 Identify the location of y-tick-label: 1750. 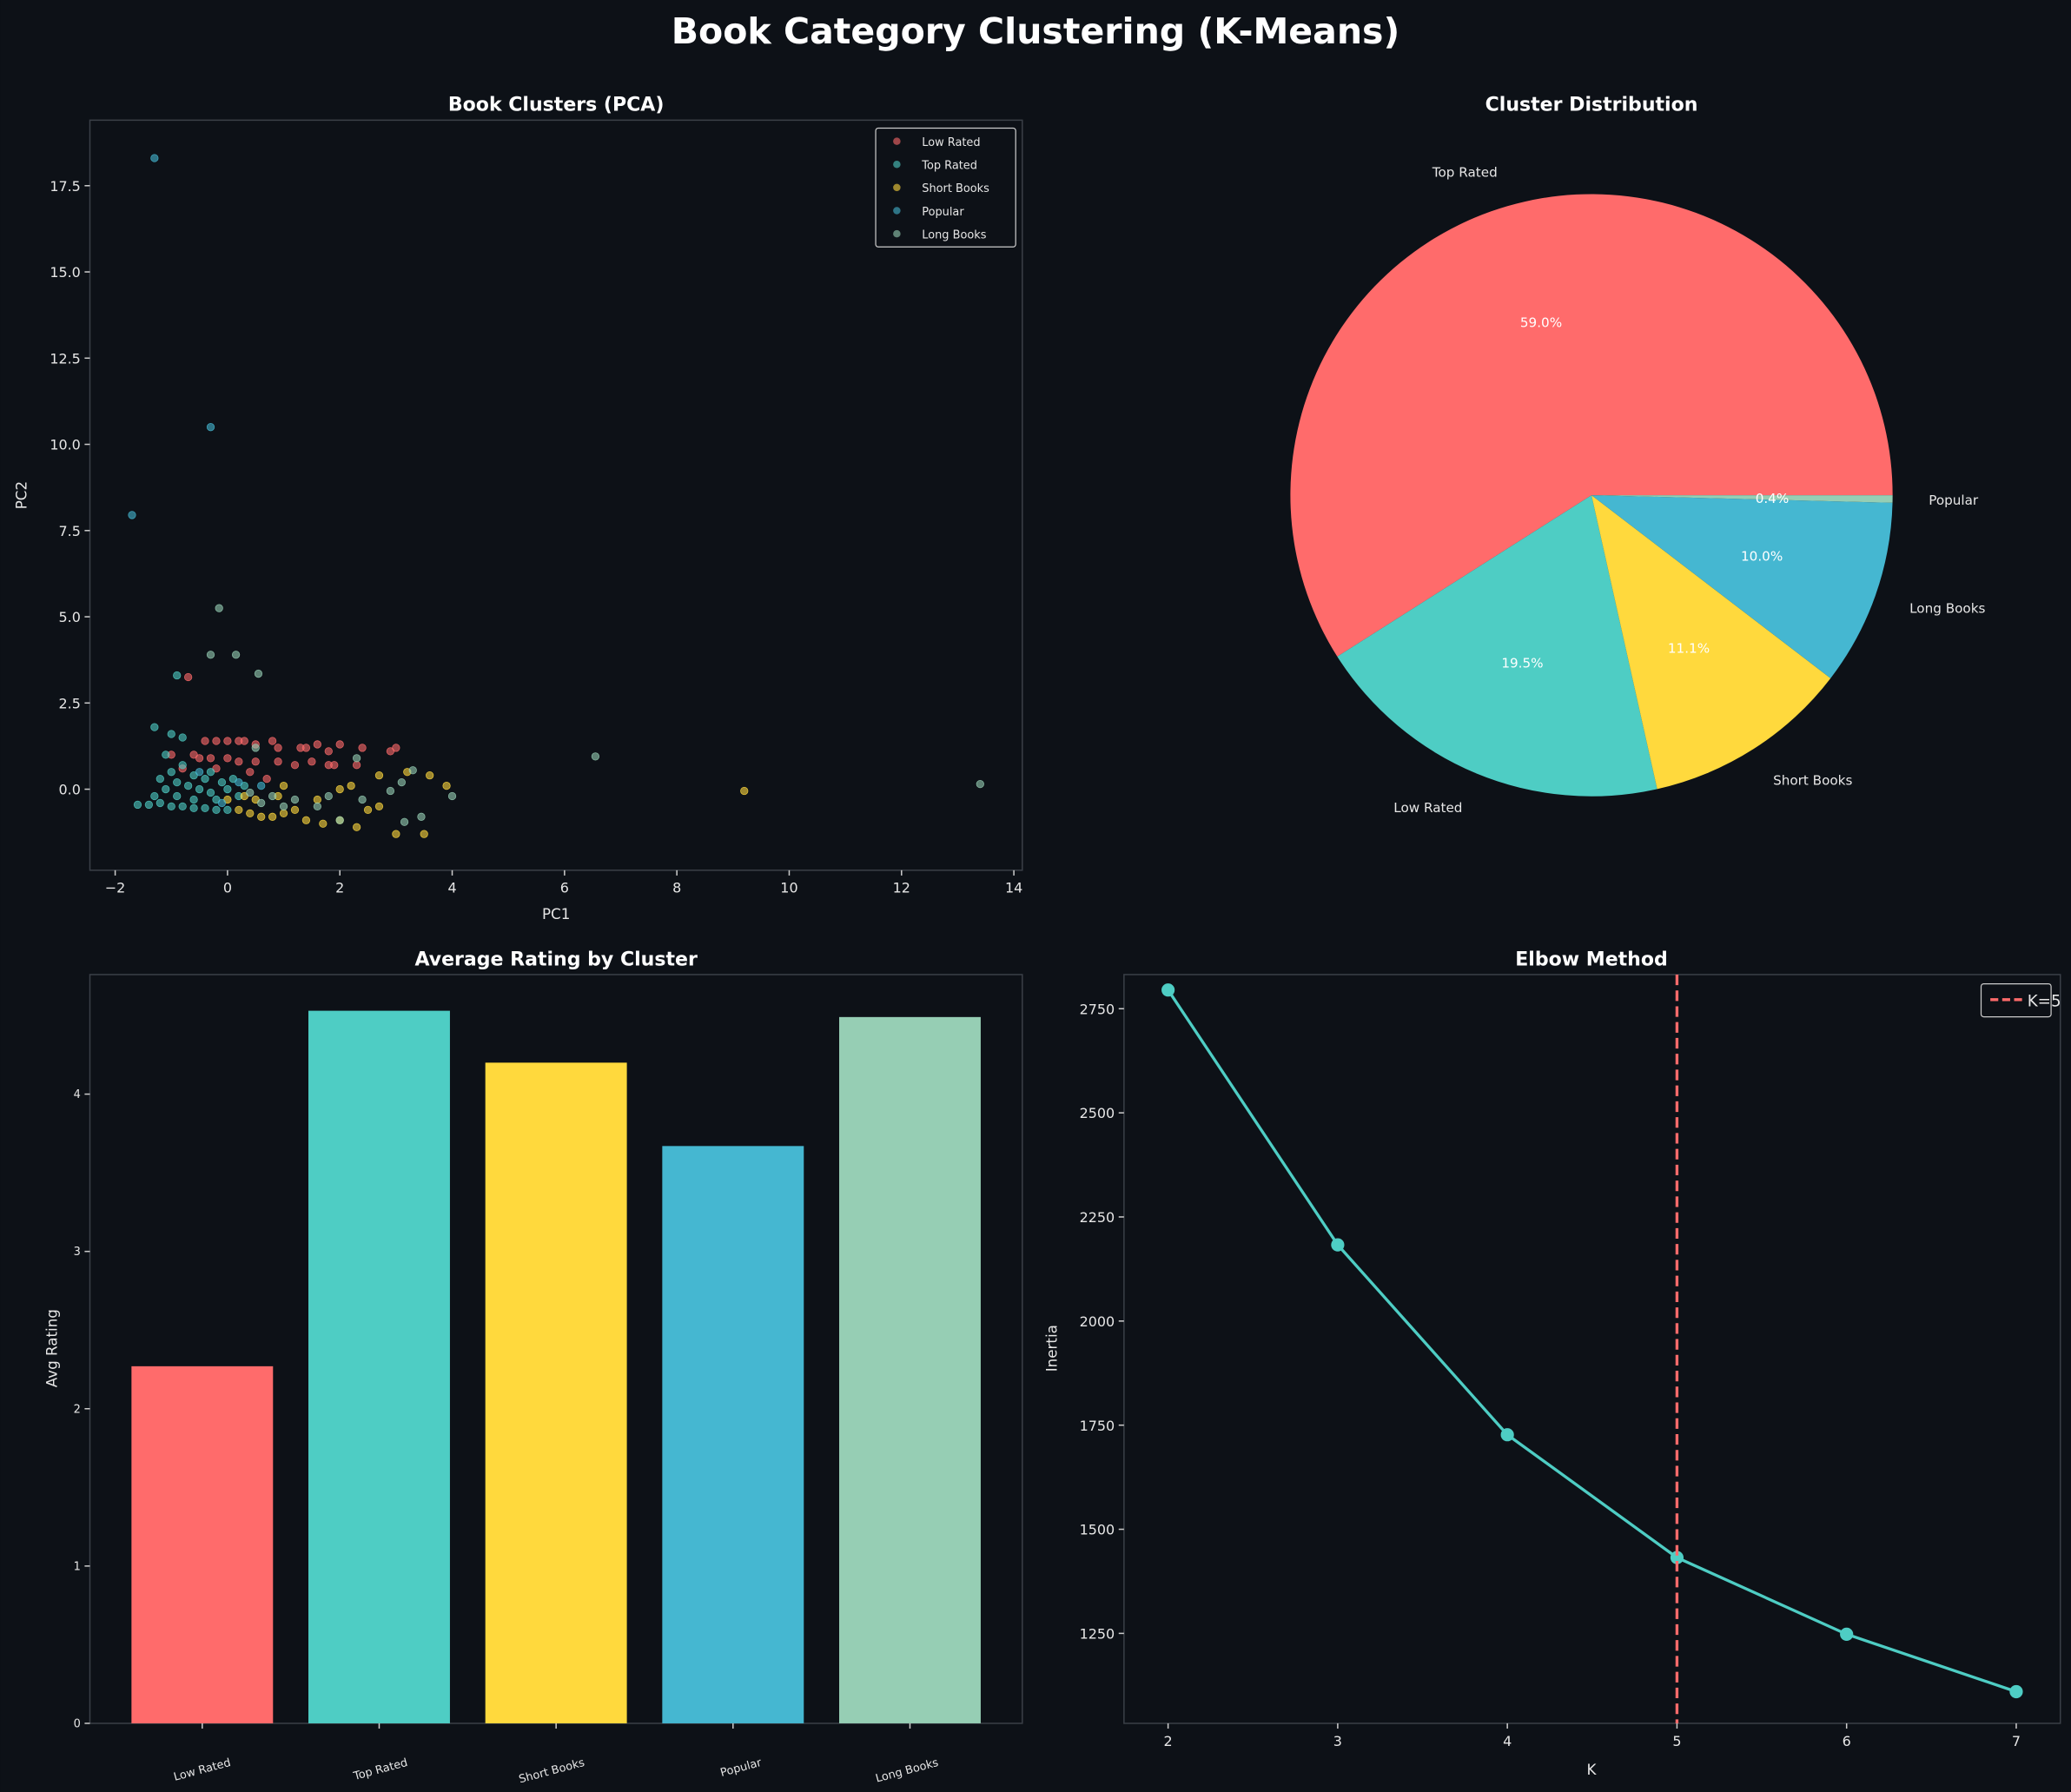
(1097, 1426).